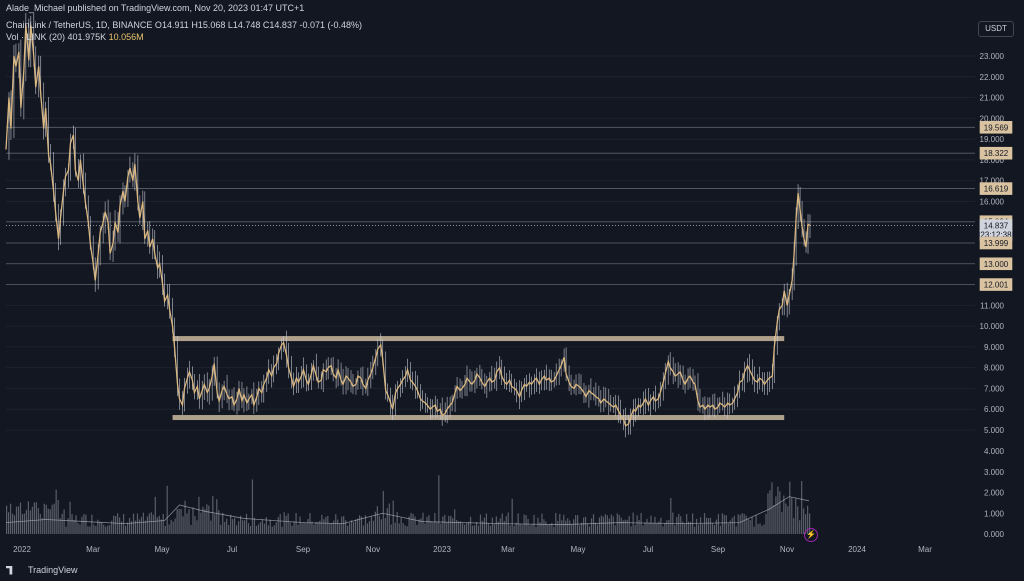 This screenshot has width=1024, height=581. What do you see at coordinates (996, 189) in the screenshot?
I see `price-label-text: 16.619` at bounding box center [996, 189].